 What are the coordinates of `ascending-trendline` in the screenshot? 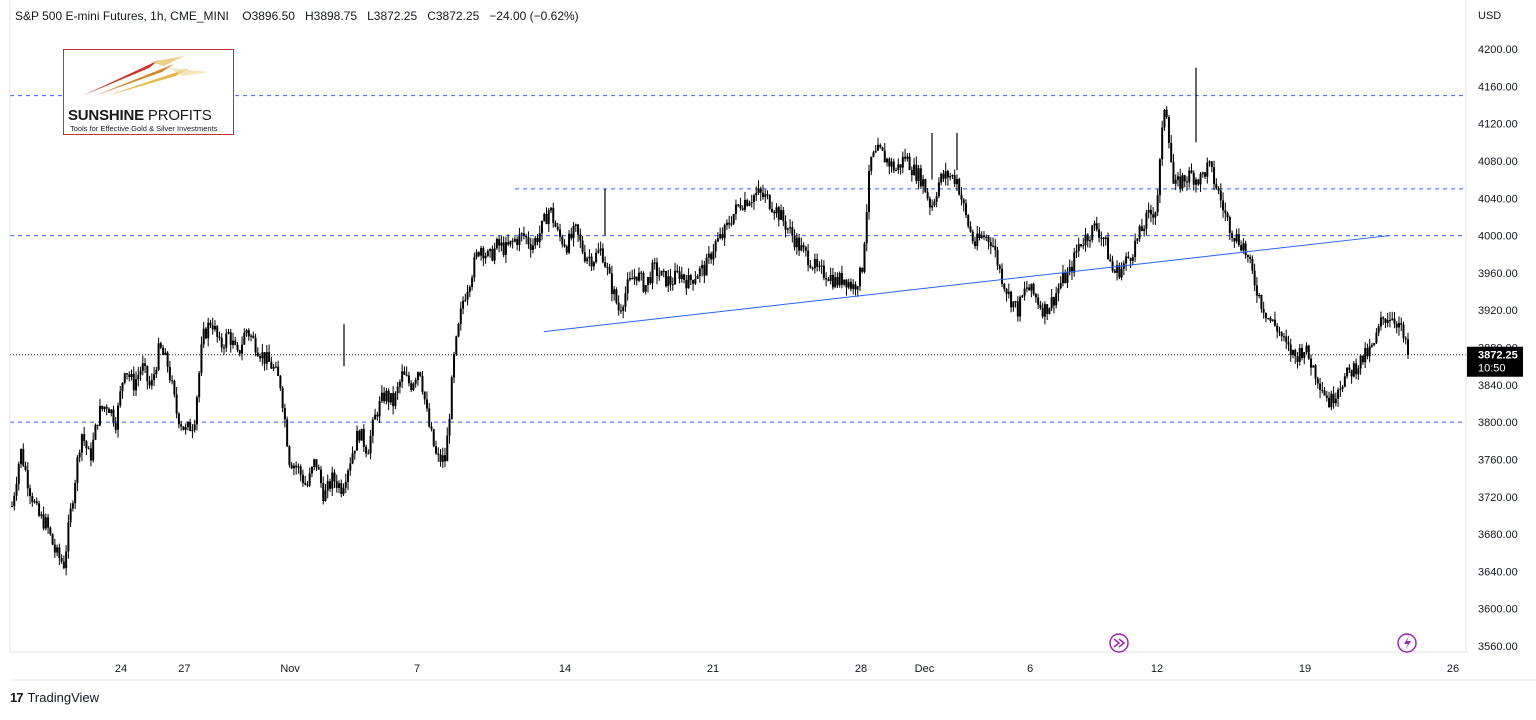 It's located at (966, 284).